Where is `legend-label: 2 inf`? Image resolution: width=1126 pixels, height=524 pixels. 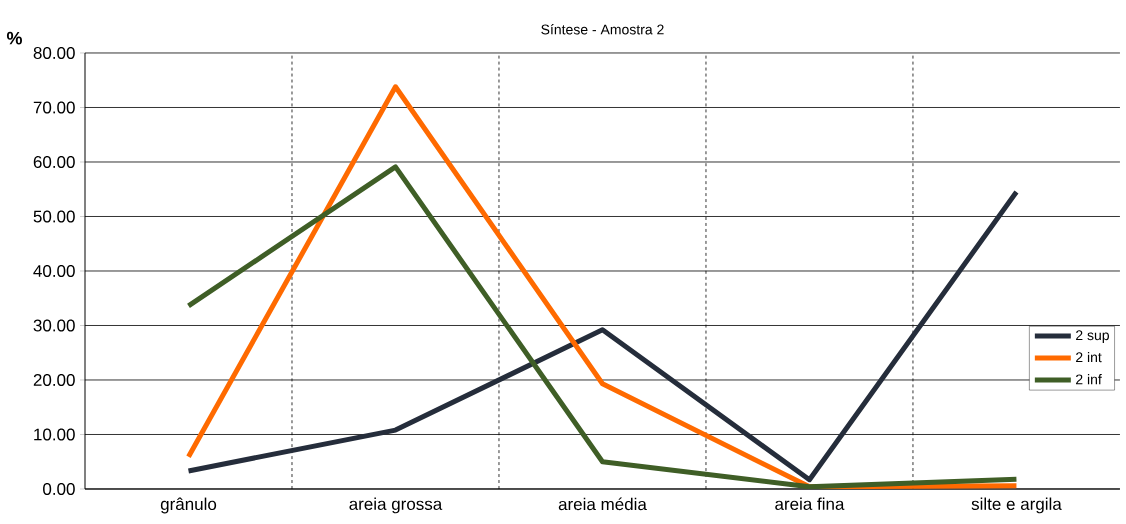 legend-label: 2 inf is located at coordinates (1089, 379).